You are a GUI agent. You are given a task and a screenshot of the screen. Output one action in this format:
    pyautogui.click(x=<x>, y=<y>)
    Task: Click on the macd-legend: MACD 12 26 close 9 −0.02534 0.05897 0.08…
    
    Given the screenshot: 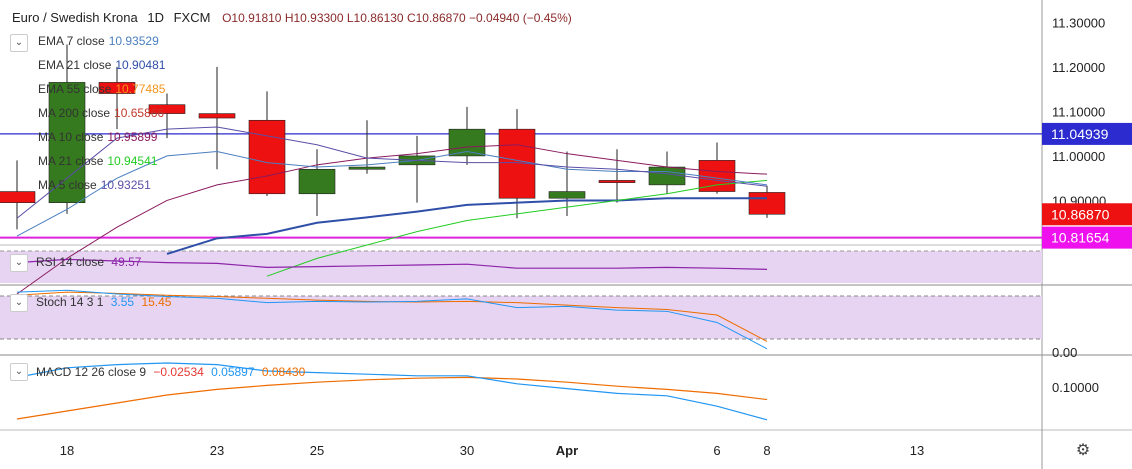 What is the action you would take?
    pyautogui.click(x=170, y=372)
    